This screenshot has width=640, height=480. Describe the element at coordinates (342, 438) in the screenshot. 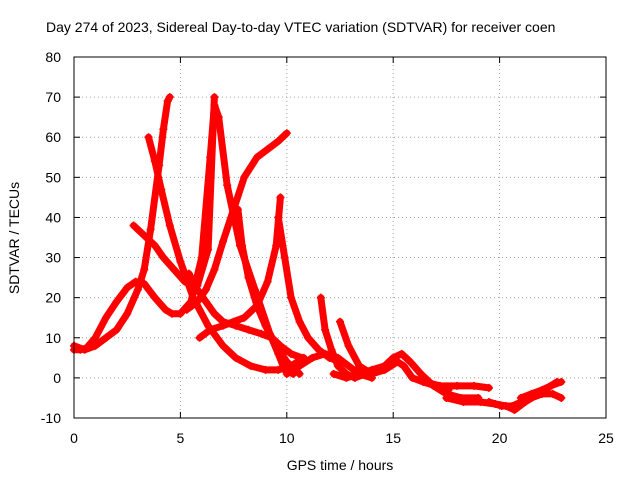

I see `x-tick-labels: 0 5 10 15 20 25` at that location.